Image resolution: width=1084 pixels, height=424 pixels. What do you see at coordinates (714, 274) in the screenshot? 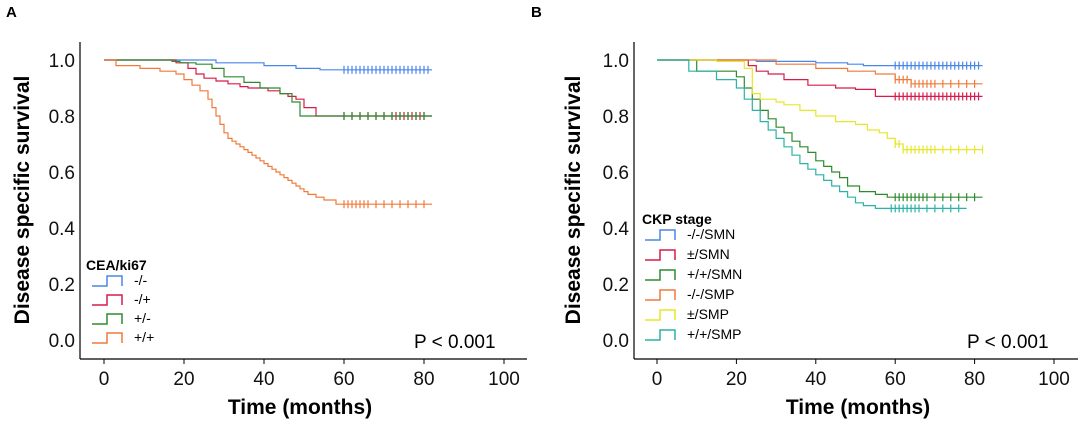
I see `legend-label: +/+/SMN` at bounding box center [714, 274].